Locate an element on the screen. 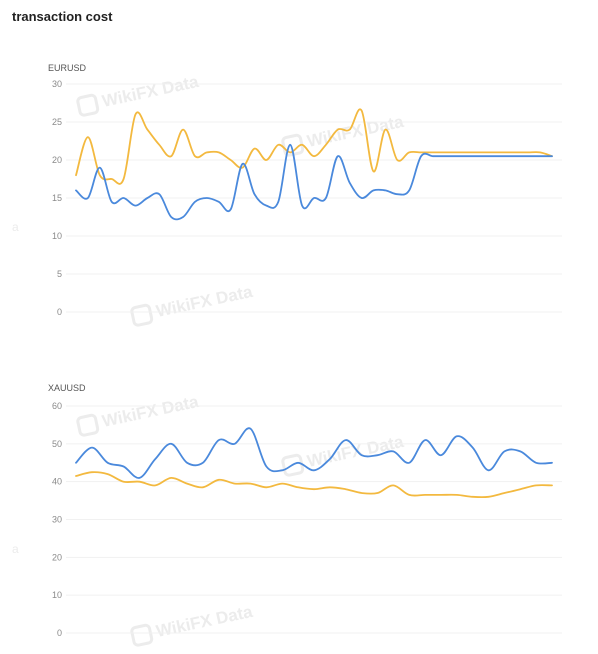  y-tick-label: 25 is located at coordinates (57, 122).